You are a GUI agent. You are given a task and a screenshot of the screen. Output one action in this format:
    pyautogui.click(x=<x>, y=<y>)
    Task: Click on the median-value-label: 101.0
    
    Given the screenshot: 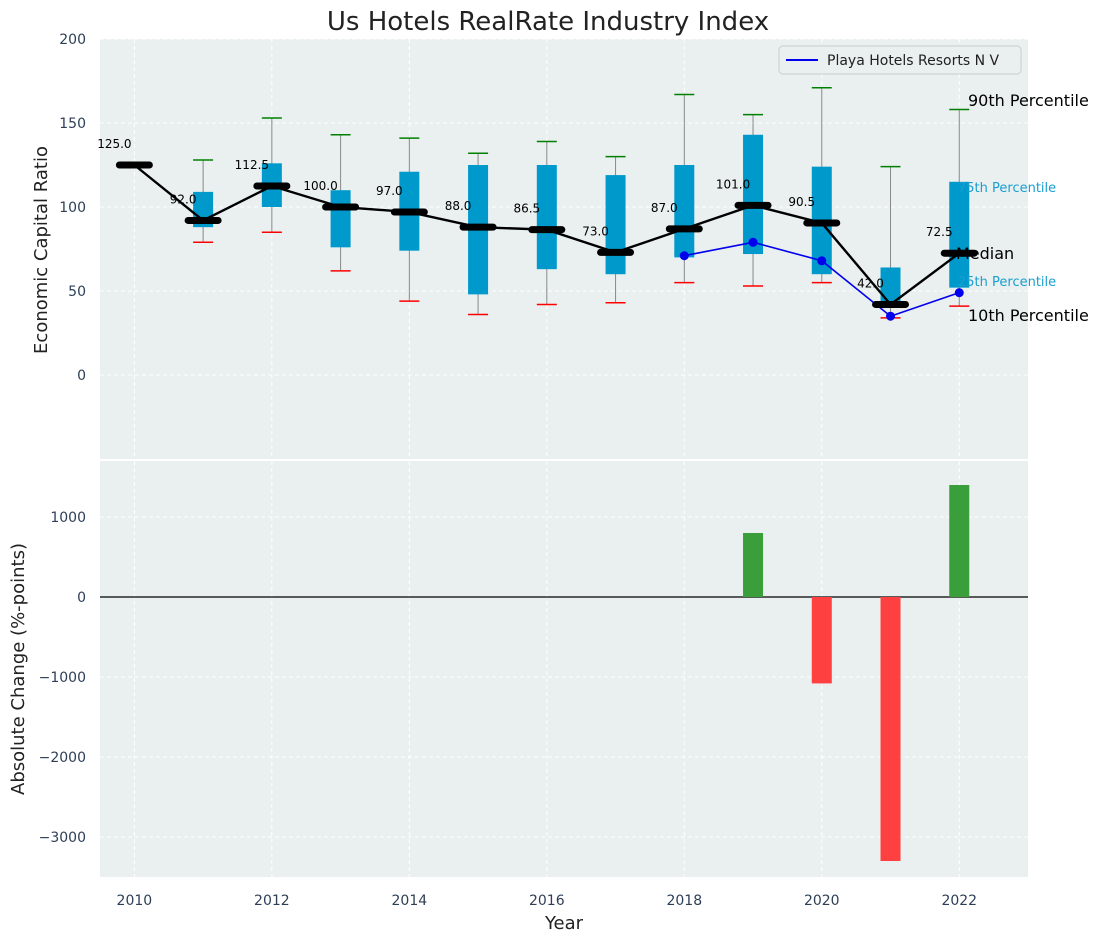 What is the action you would take?
    pyautogui.click(x=733, y=184)
    